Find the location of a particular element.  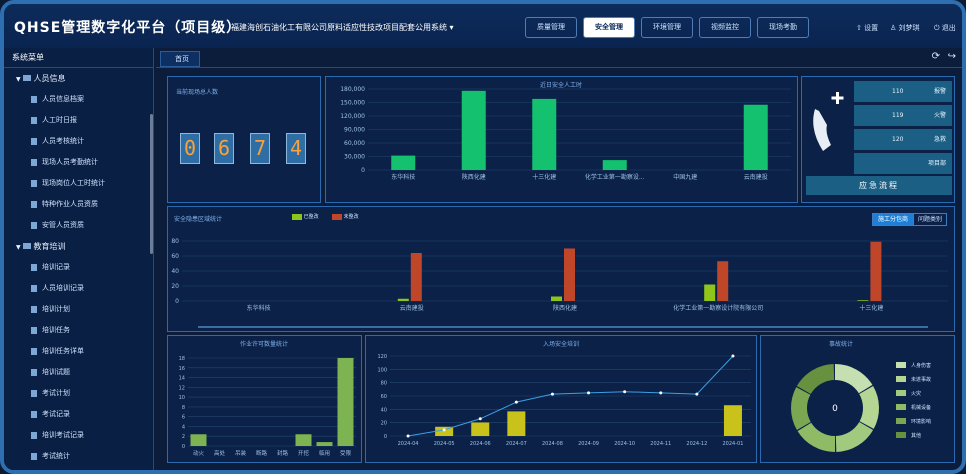

legend-label: 人身伤害 is located at coordinates (921, 365).